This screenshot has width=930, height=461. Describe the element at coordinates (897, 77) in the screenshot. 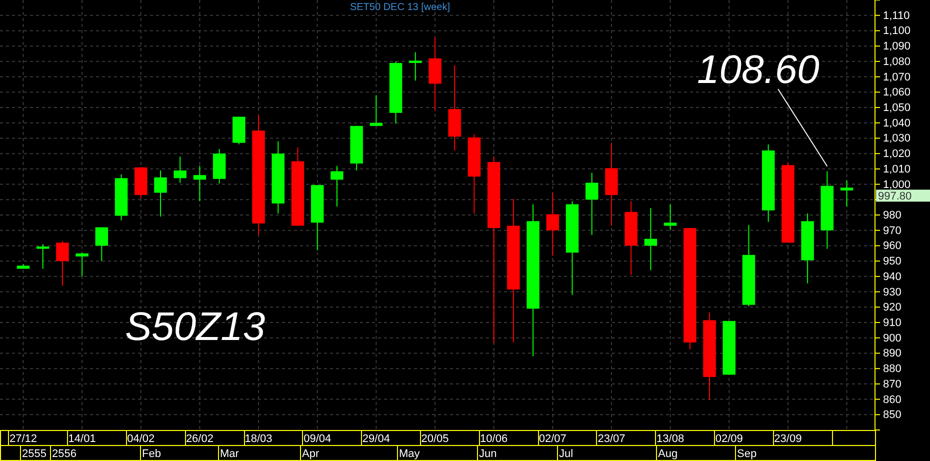

I see `y-tick-label: 1,070` at that location.